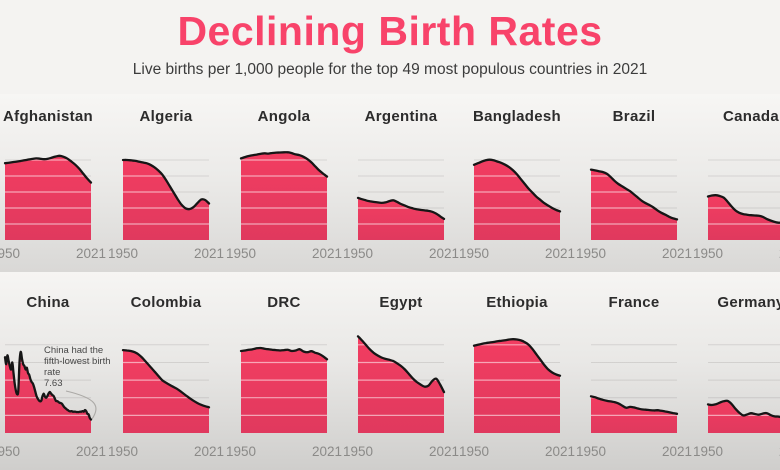 The height and width of the screenshot is (470, 780). I want to click on birthrate-area-colombia, so click(166, 391).